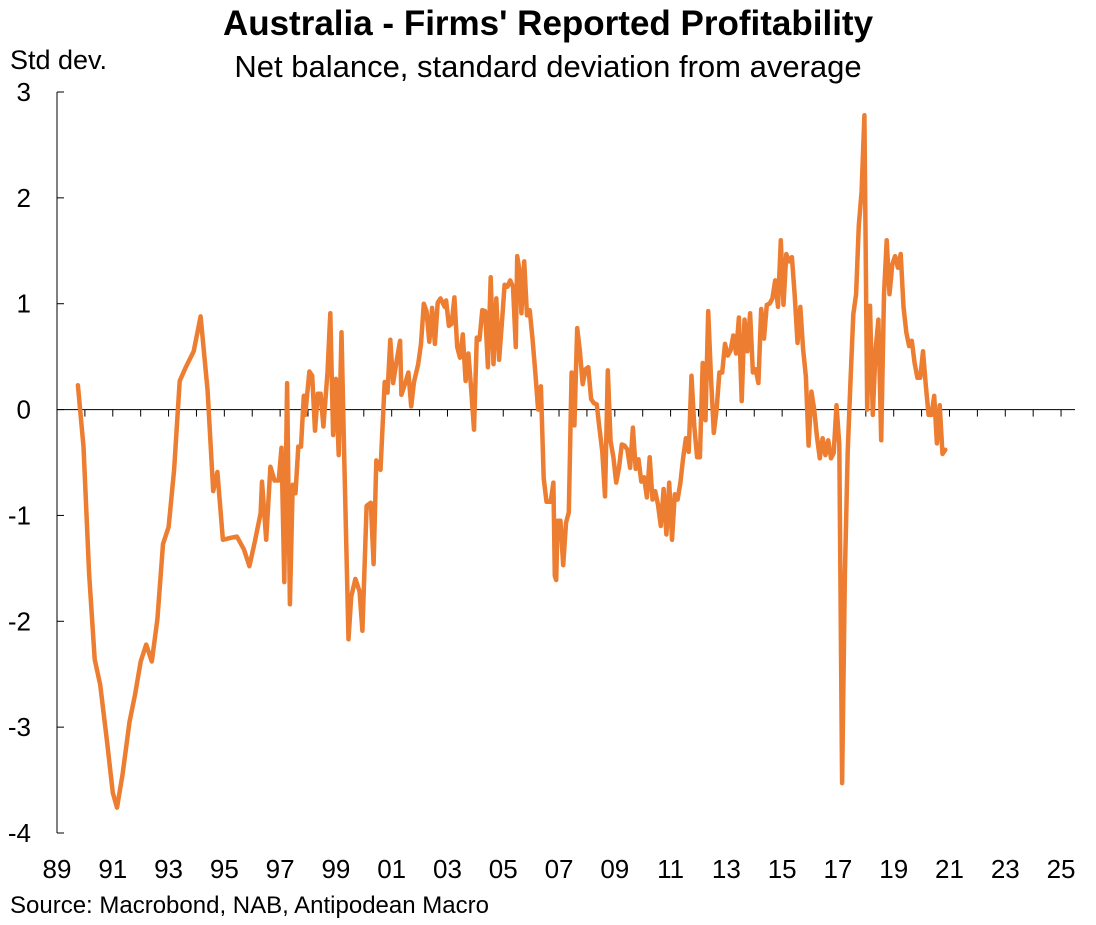 This screenshot has width=1096, height=925. Describe the element at coordinates (19, 727) in the screenshot. I see `y-tick-label: -3` at that location.